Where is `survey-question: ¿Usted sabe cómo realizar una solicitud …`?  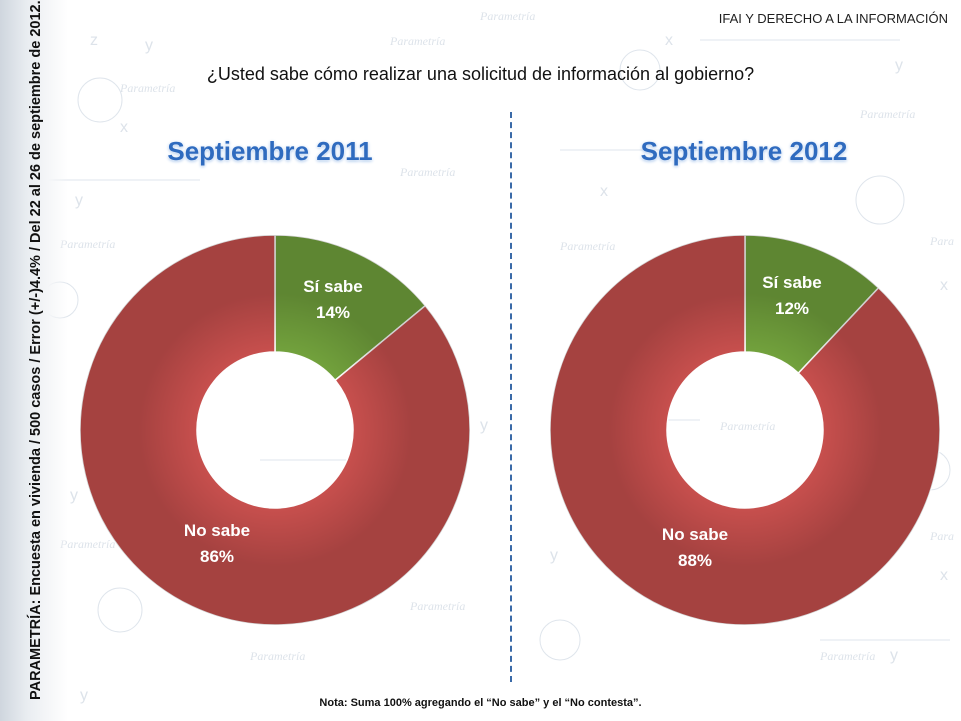 survey-question: ¿Usted sabe cómo realizar una solicitud … is located at coordinates (480, 74).